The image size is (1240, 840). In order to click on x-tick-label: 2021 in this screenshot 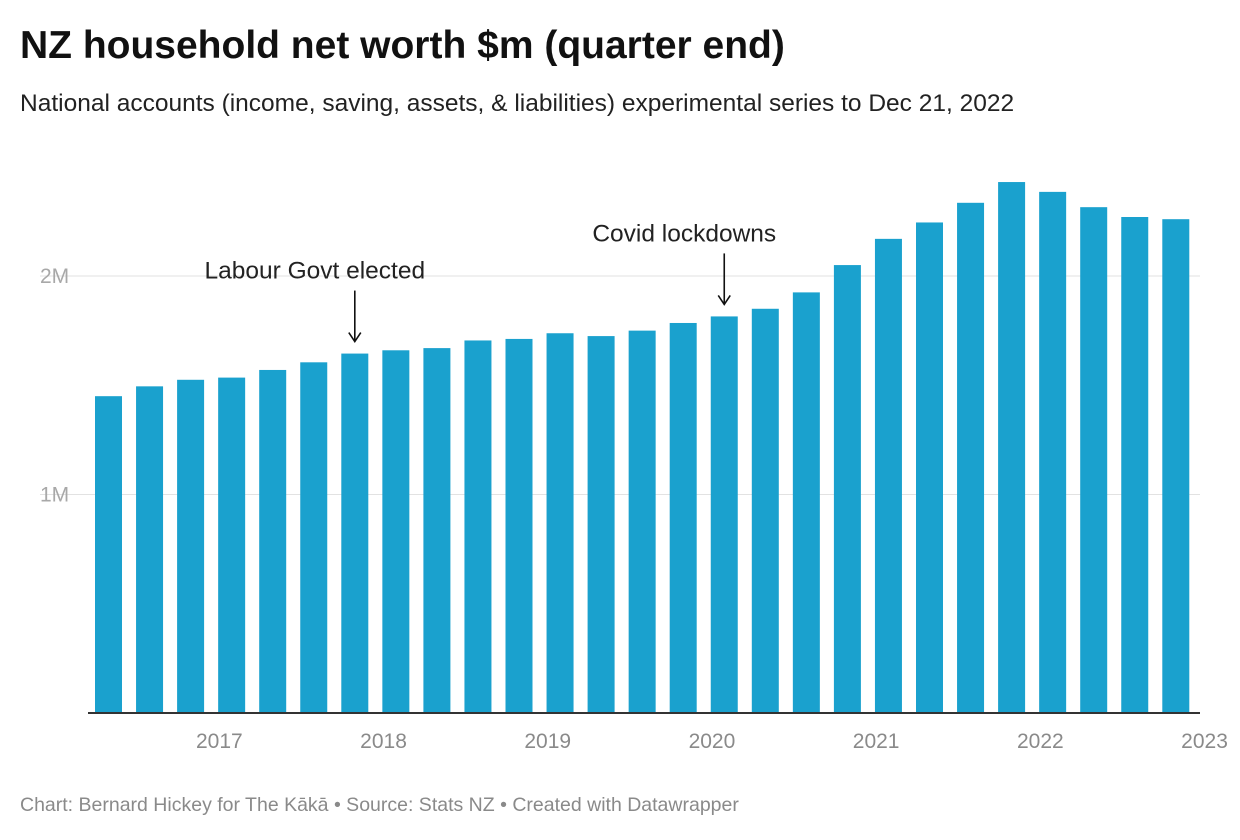, I will do `click(876, 741)`.